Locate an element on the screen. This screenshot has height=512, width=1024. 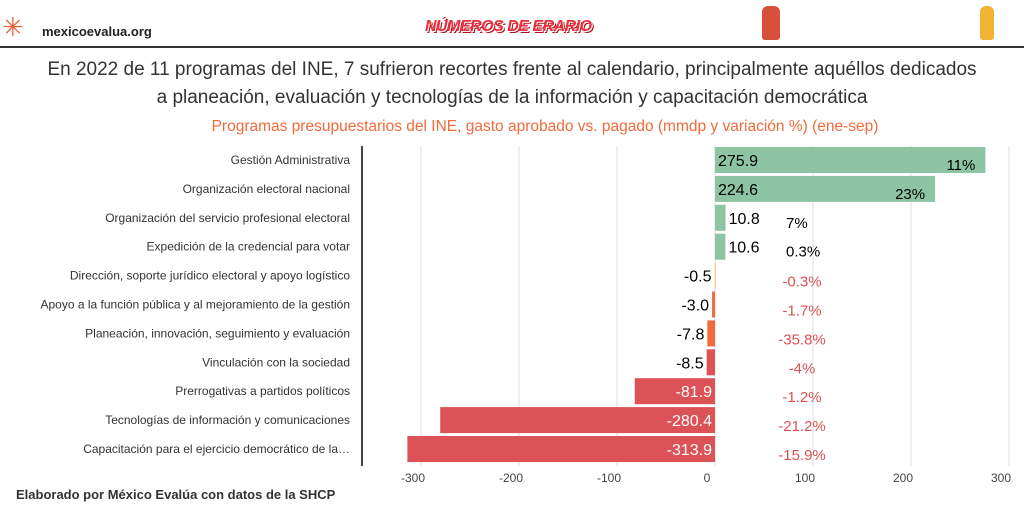
mascot-red-icon is located at coordinates (771, 23).